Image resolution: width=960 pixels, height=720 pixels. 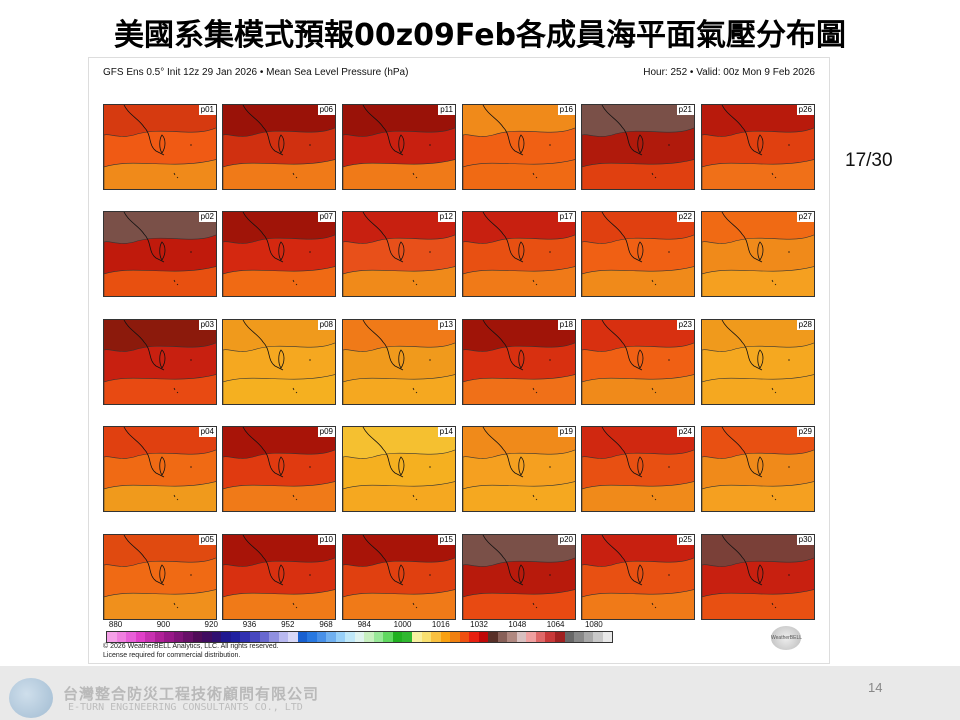 What do you see at coordinates (31, 698) in the screenshot?
I see `company-logo` at bounding box center [31, 698].